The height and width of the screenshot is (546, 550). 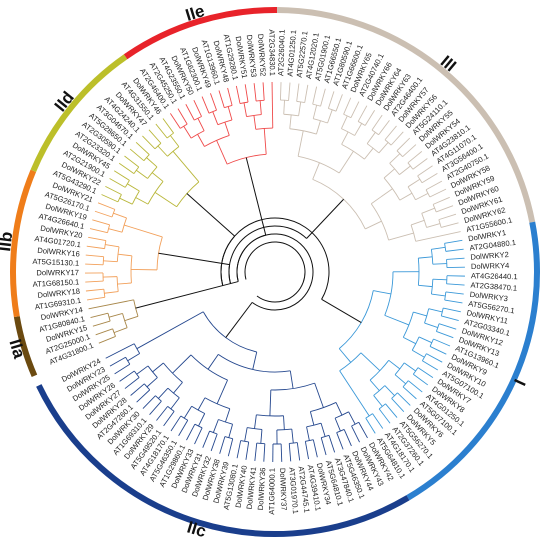 I want to click on group-label-iie: IIe, so click(x=195, y=13).